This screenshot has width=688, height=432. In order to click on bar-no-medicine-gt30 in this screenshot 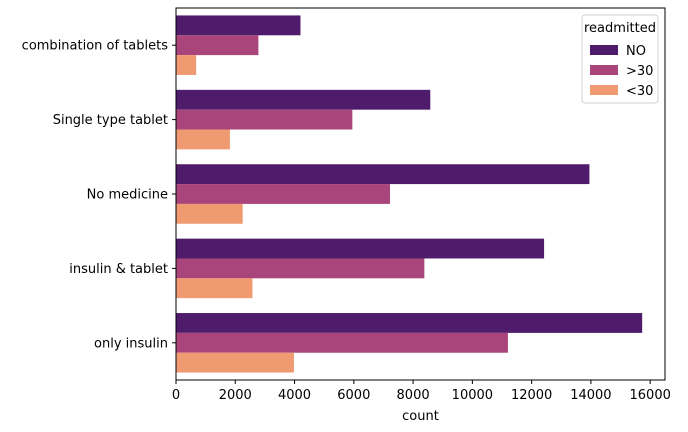, I will do `click(283, 194)`.